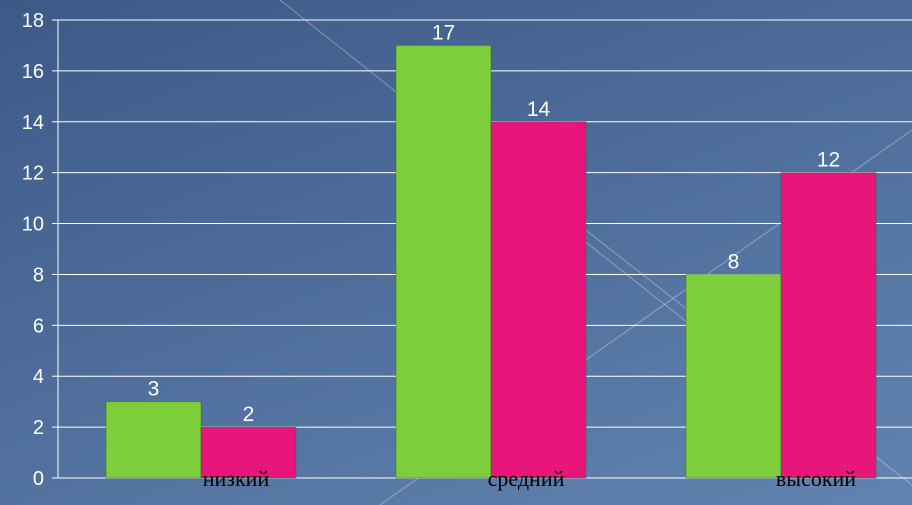 Image resolution: width=912 pixels, height=505 pixels. Describe the element at coordinates (249, 414) in the screenshot. I see `data-label: 2` at that location.